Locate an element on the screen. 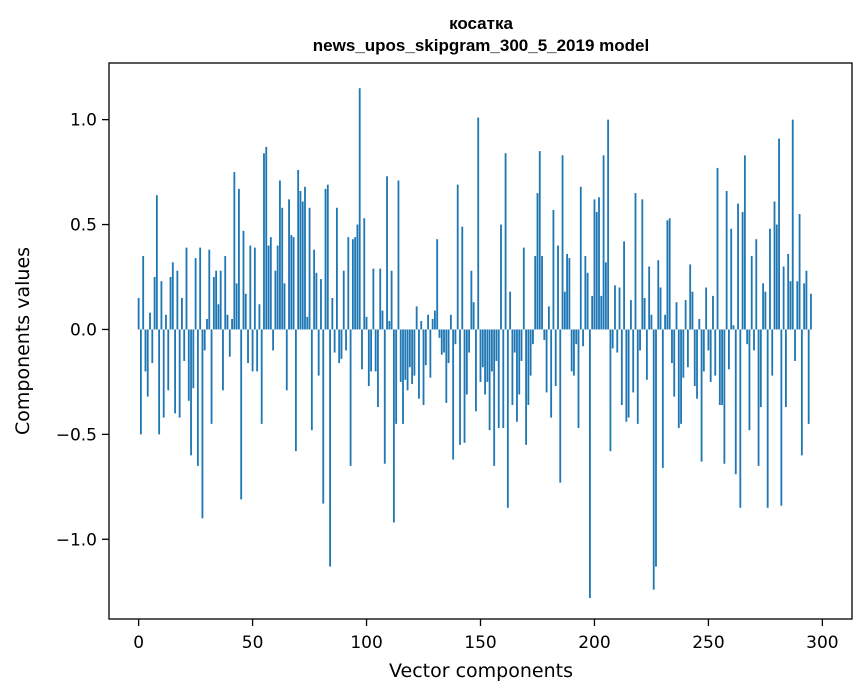  y-tick-label: 0.0 is located at coordinates (83, 330).